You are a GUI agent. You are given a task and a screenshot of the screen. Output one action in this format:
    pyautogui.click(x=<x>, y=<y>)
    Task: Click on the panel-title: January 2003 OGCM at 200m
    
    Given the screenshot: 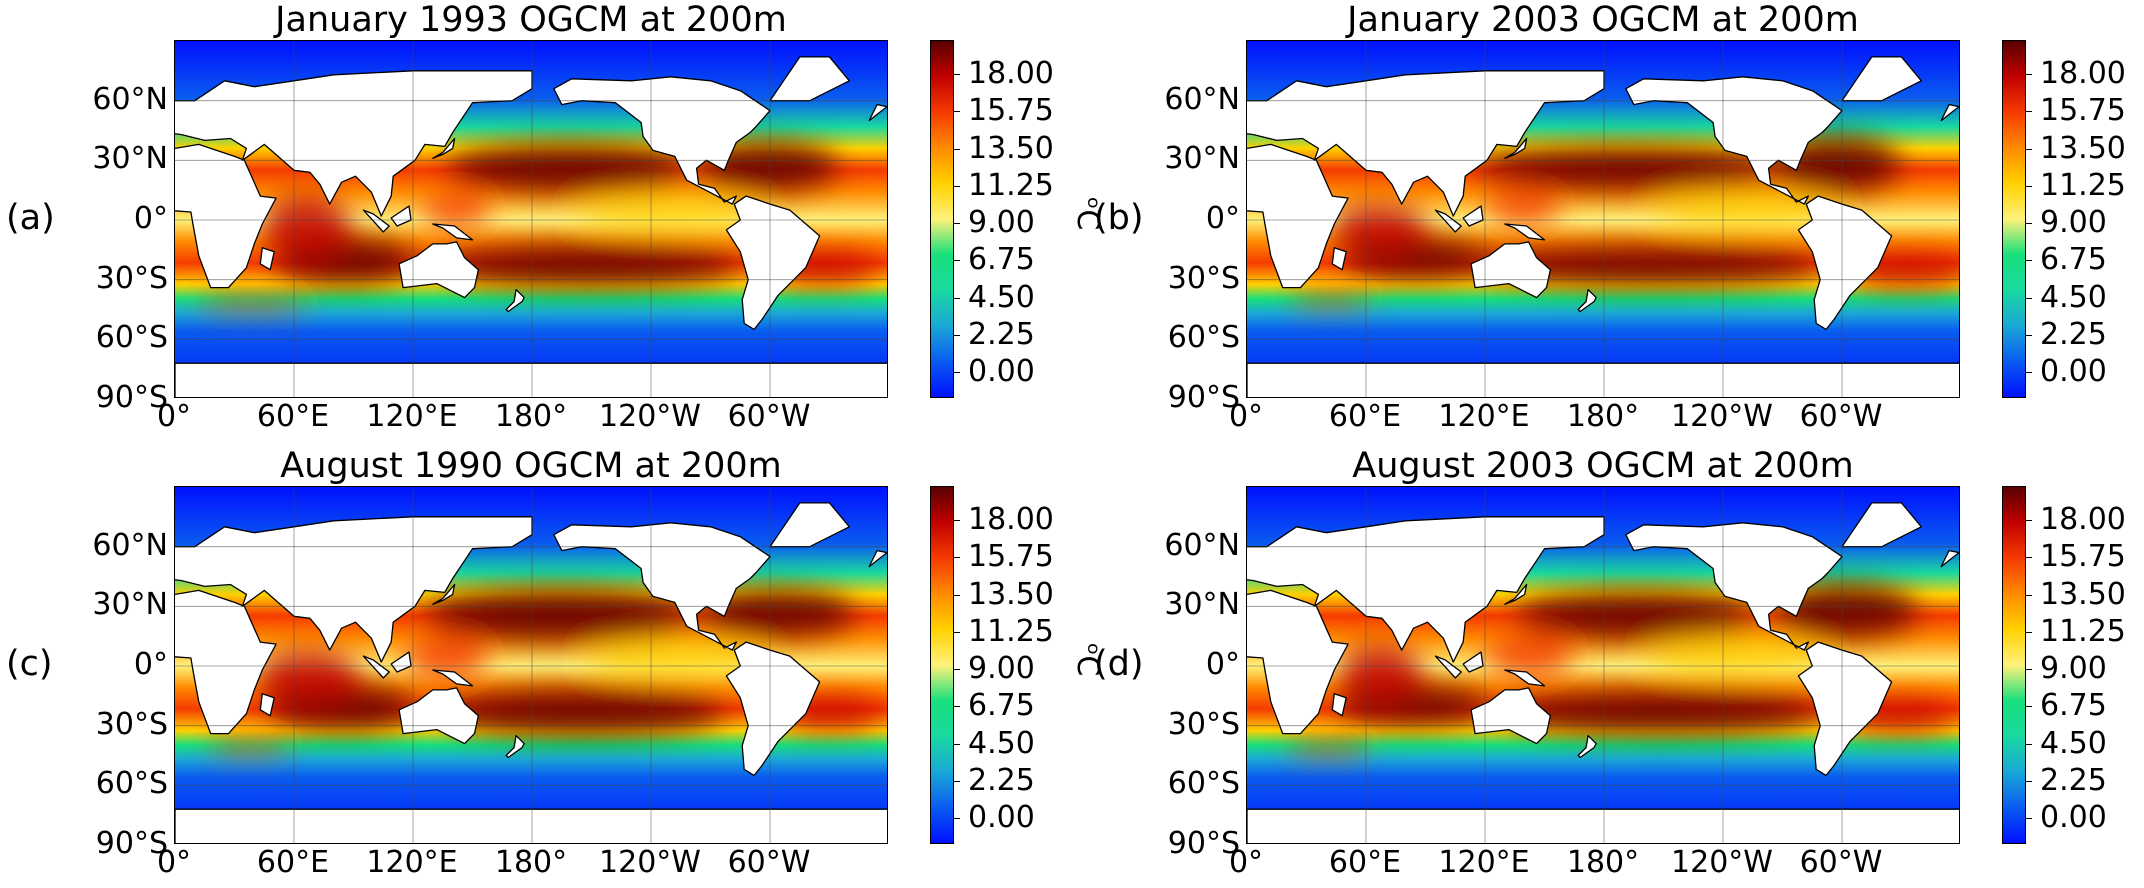 What is the action you would take?
    pyautogui.click(x=1603, y=20)
    